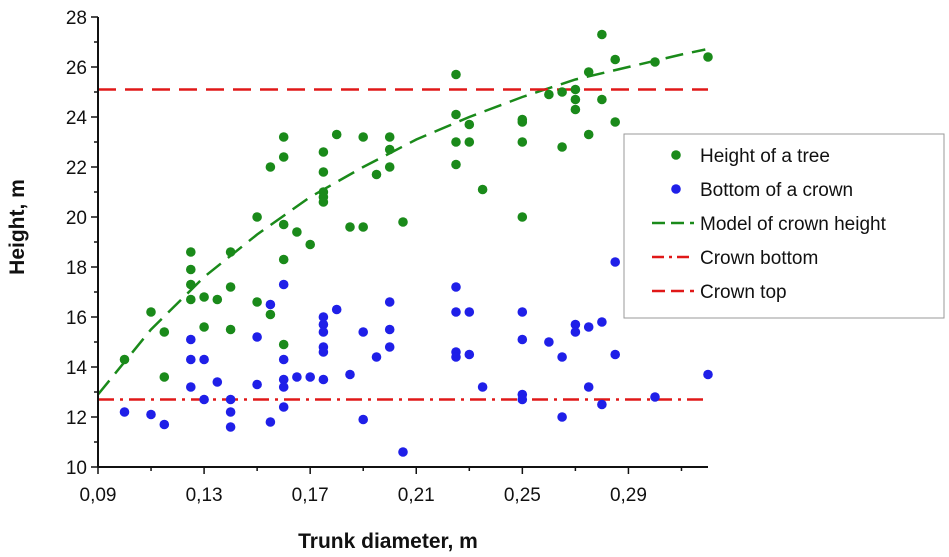  What do you see at coordinates (765, 156) in the screenshot?
I see `legend-label: Height of a tree` at bounding box center [765, 156].